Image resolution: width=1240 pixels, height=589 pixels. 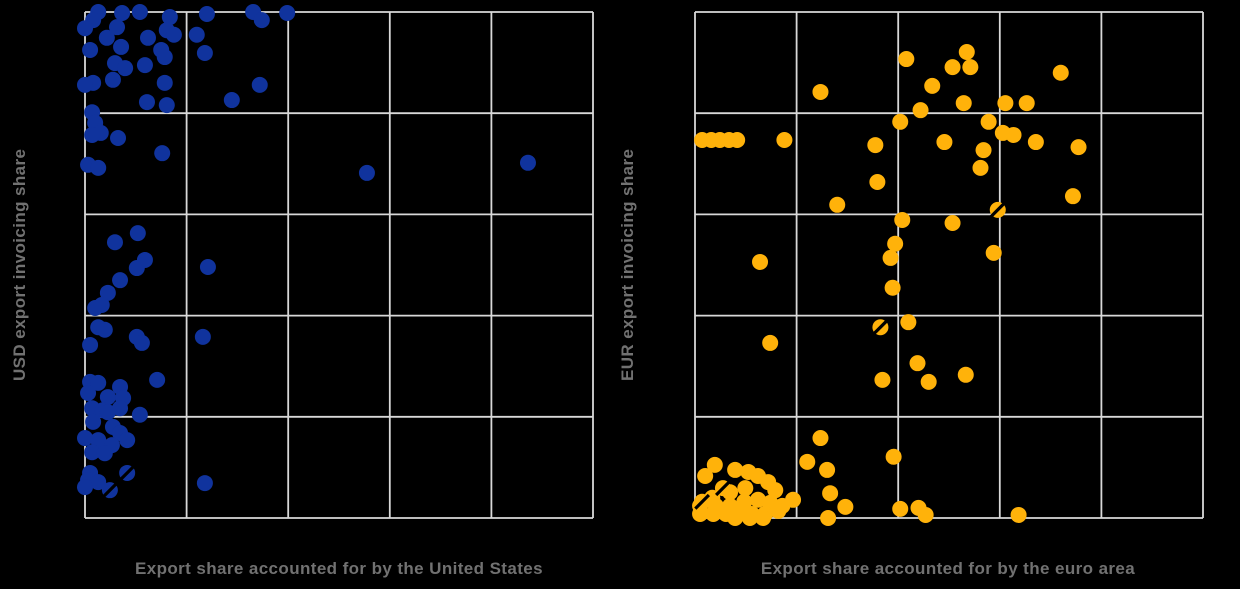 What do you see at coordinates (627, 265) in the screenshot?
I see `eur-y-axis-label: EUR export invoicing share` at bounding box center [627, 265].